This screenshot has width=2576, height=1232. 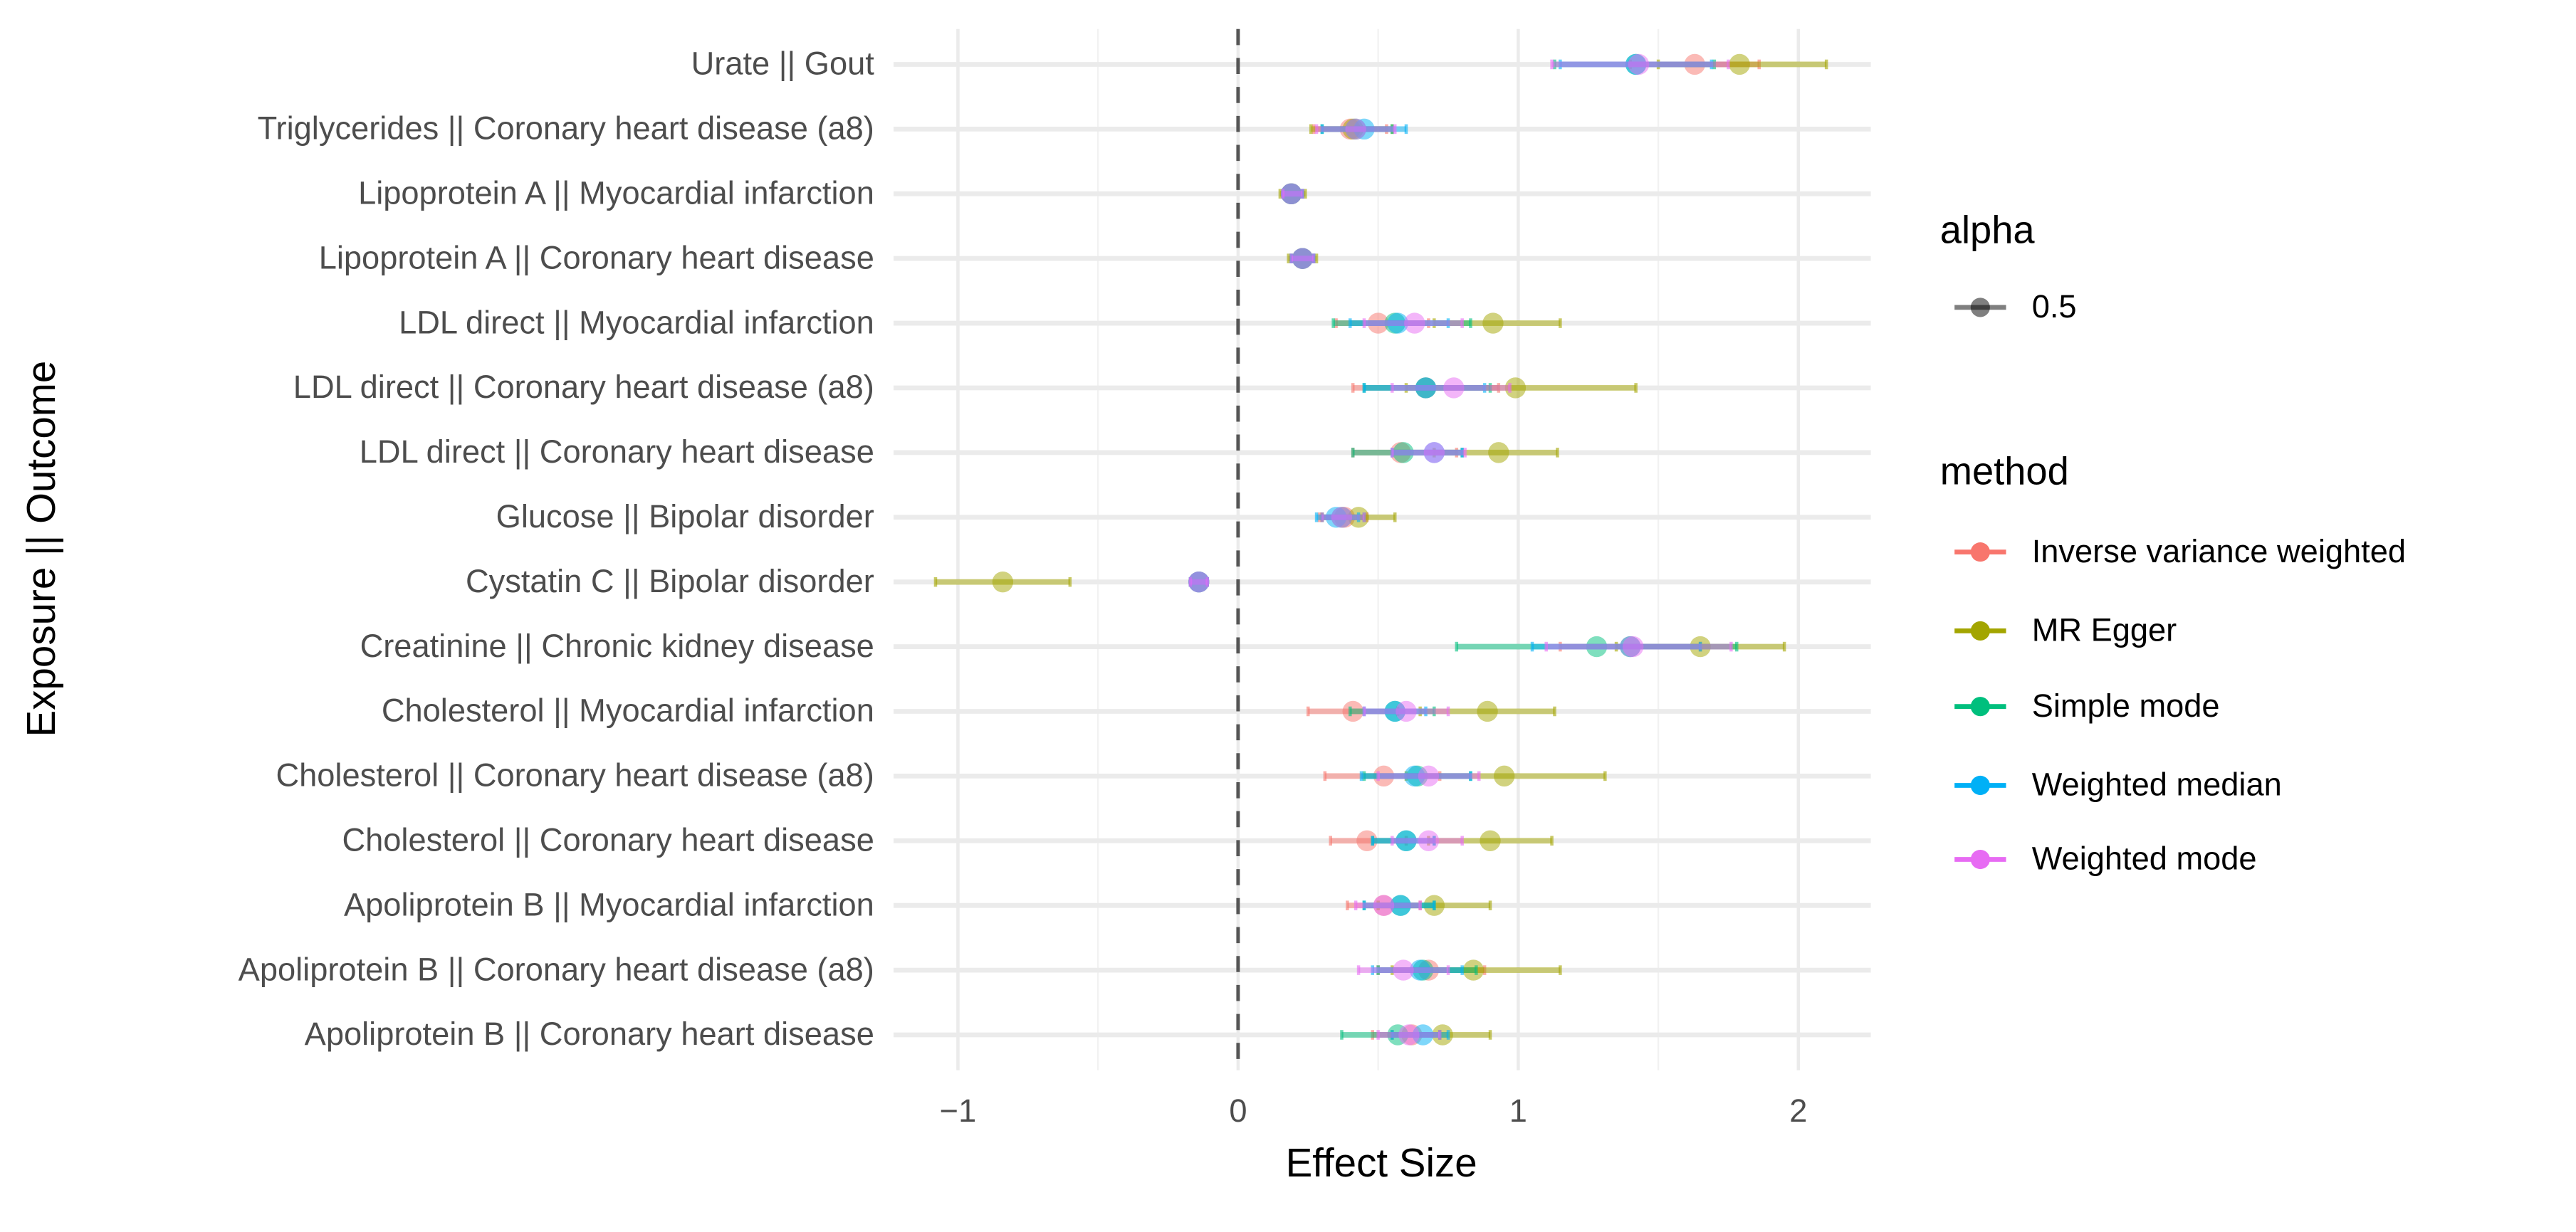 I want to click on y-tick-label: Creatinine || Chronic kidney disease, so click(x=617, y=646).